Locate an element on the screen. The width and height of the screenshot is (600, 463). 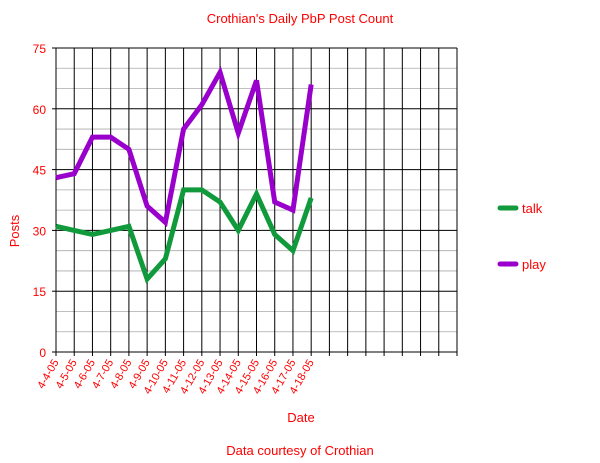
y-tick-label: 75 is located at coordinates (40, 49).